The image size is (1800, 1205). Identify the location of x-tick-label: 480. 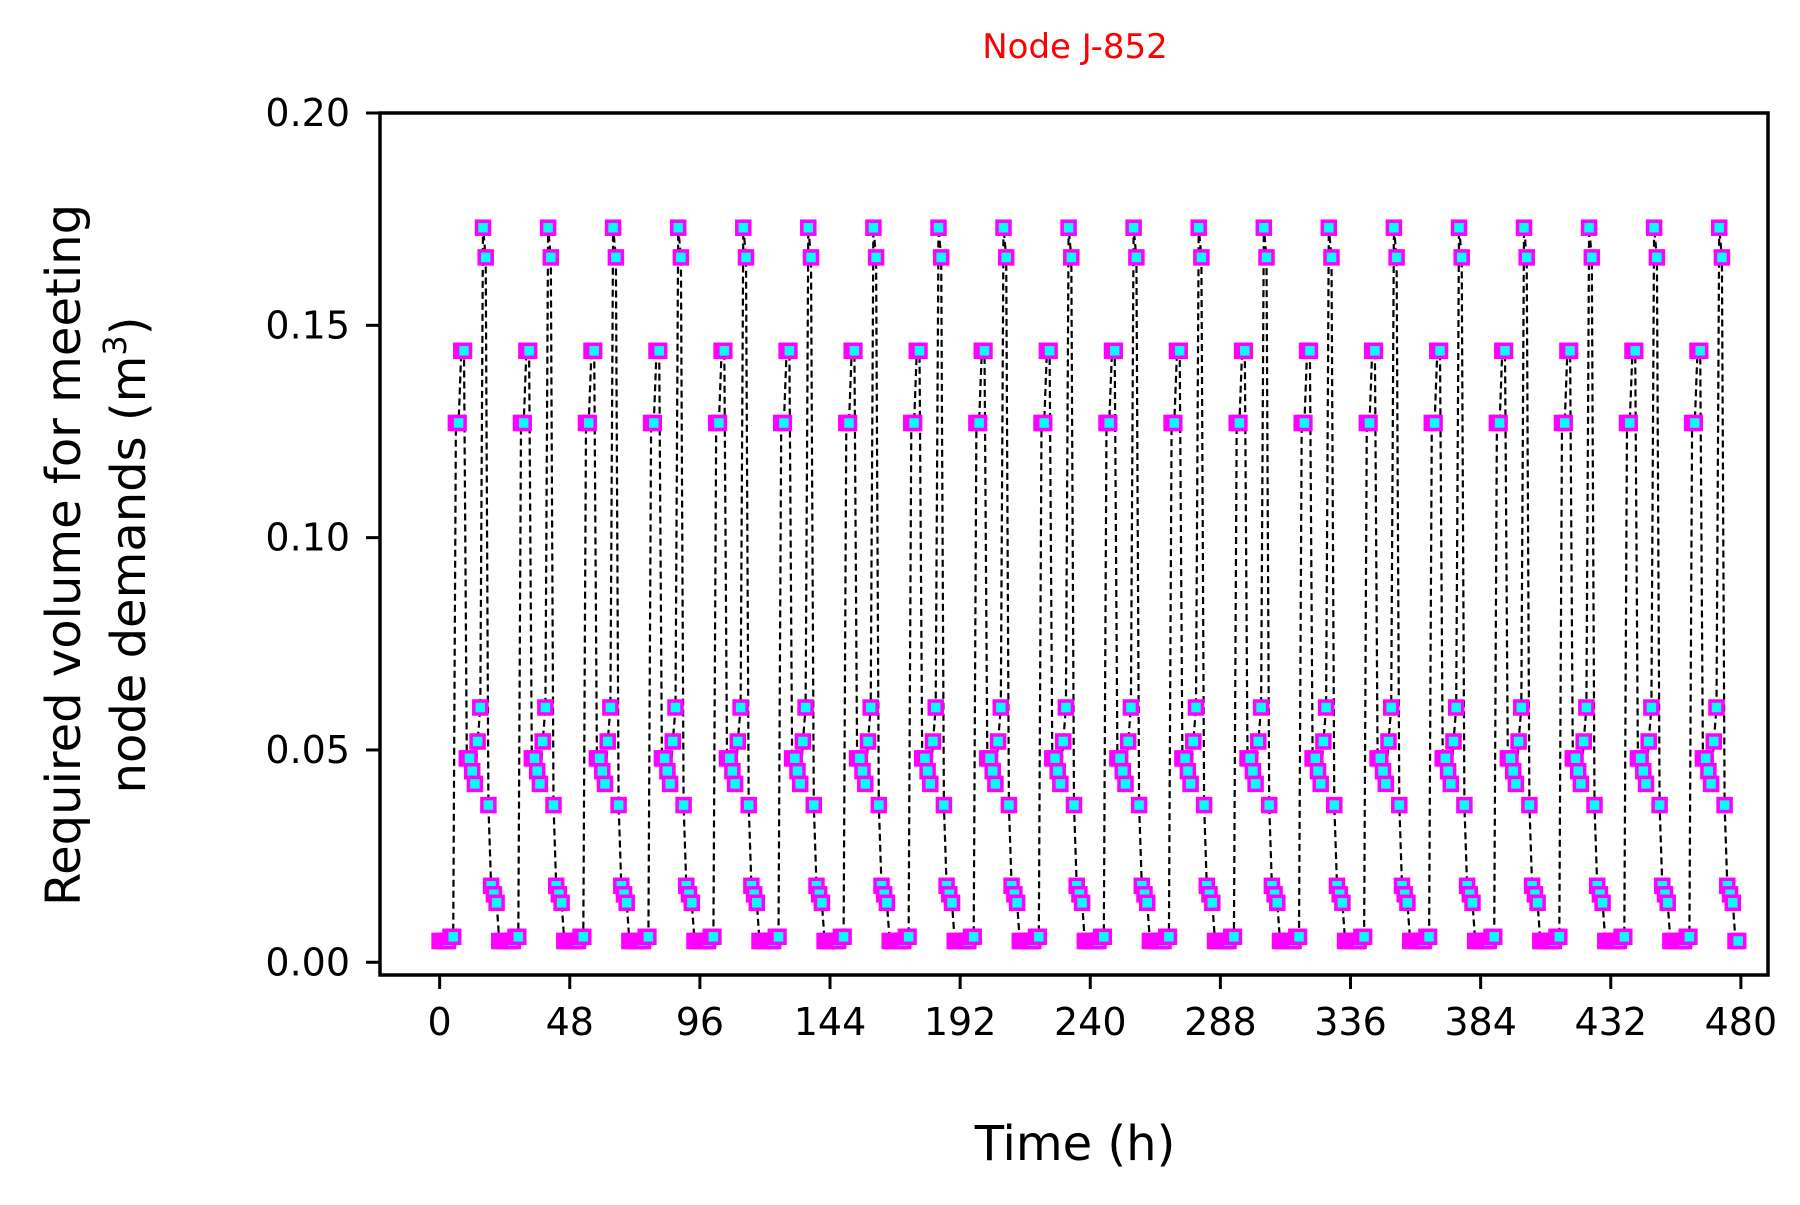
(1741, 1022).